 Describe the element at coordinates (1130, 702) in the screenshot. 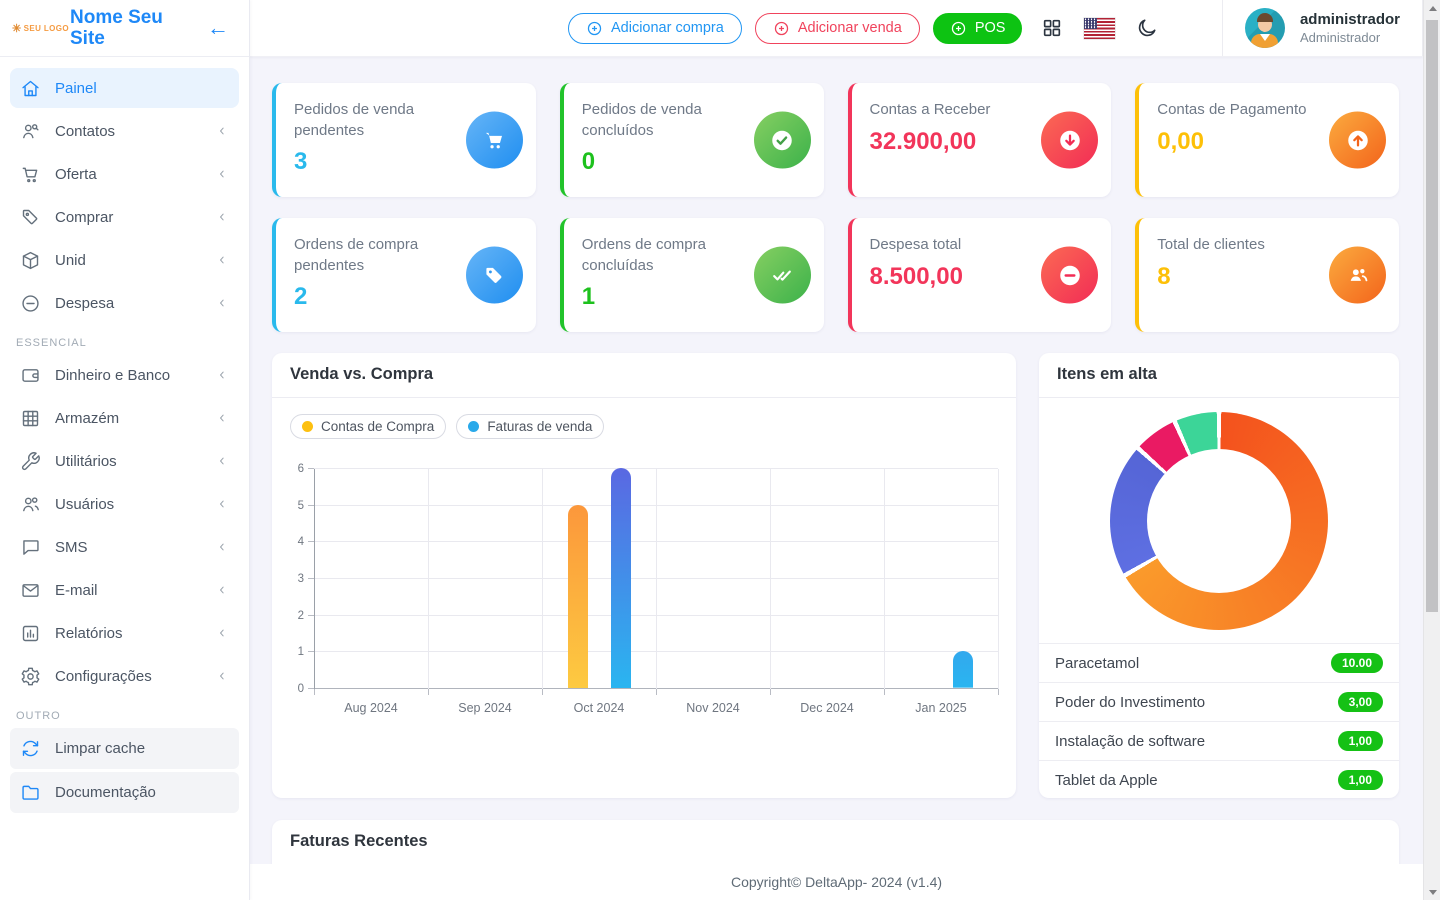

I see `hot-item-name: Poder do Investimento` at that location.